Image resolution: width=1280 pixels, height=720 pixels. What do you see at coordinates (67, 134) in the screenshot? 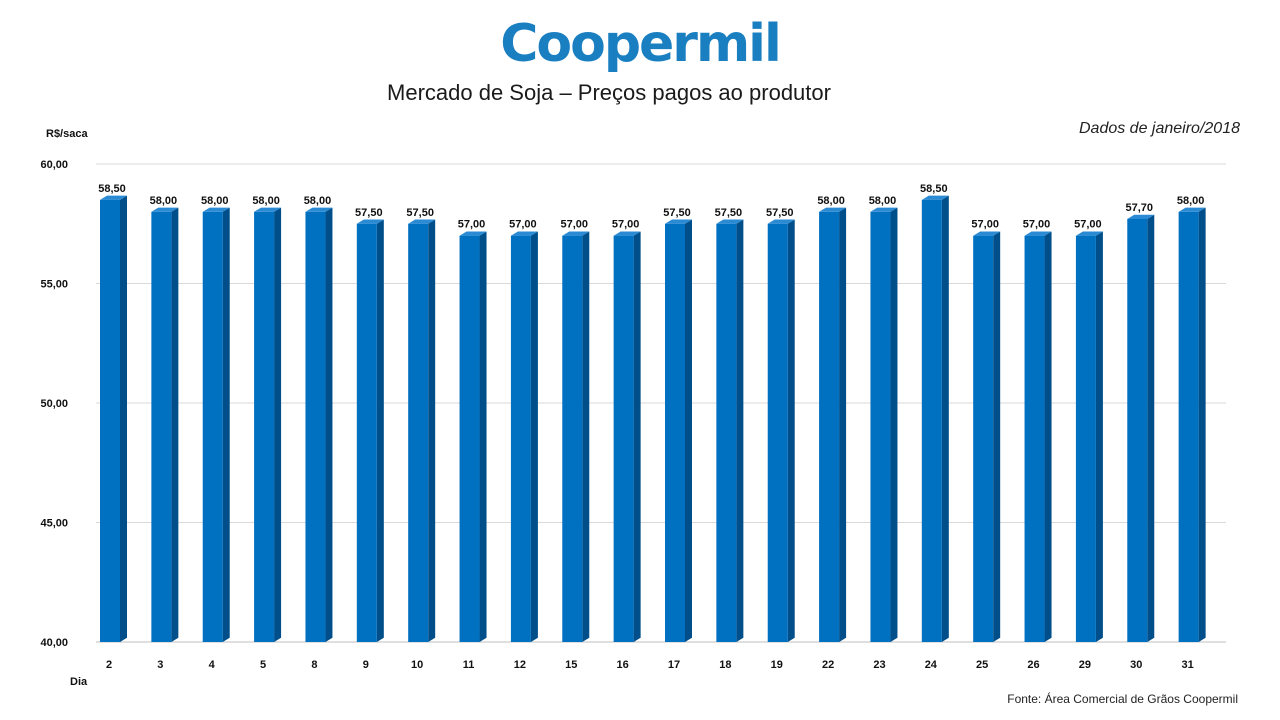
I see `y-axis-label: R$/saca` at bounding box center [67, 134].